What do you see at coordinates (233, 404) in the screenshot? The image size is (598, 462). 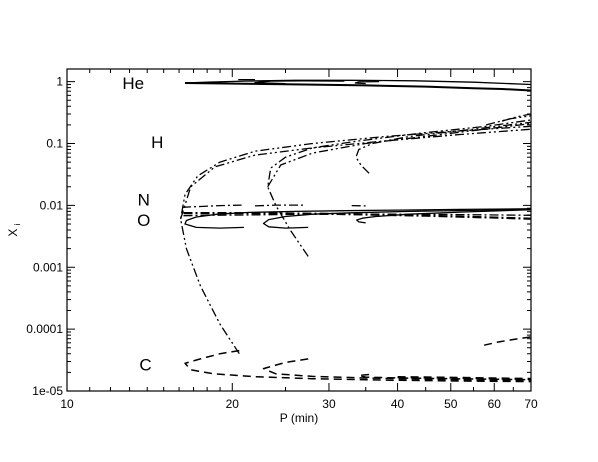 I see `x-tick-label: 20` at bounding box center [233, 404].